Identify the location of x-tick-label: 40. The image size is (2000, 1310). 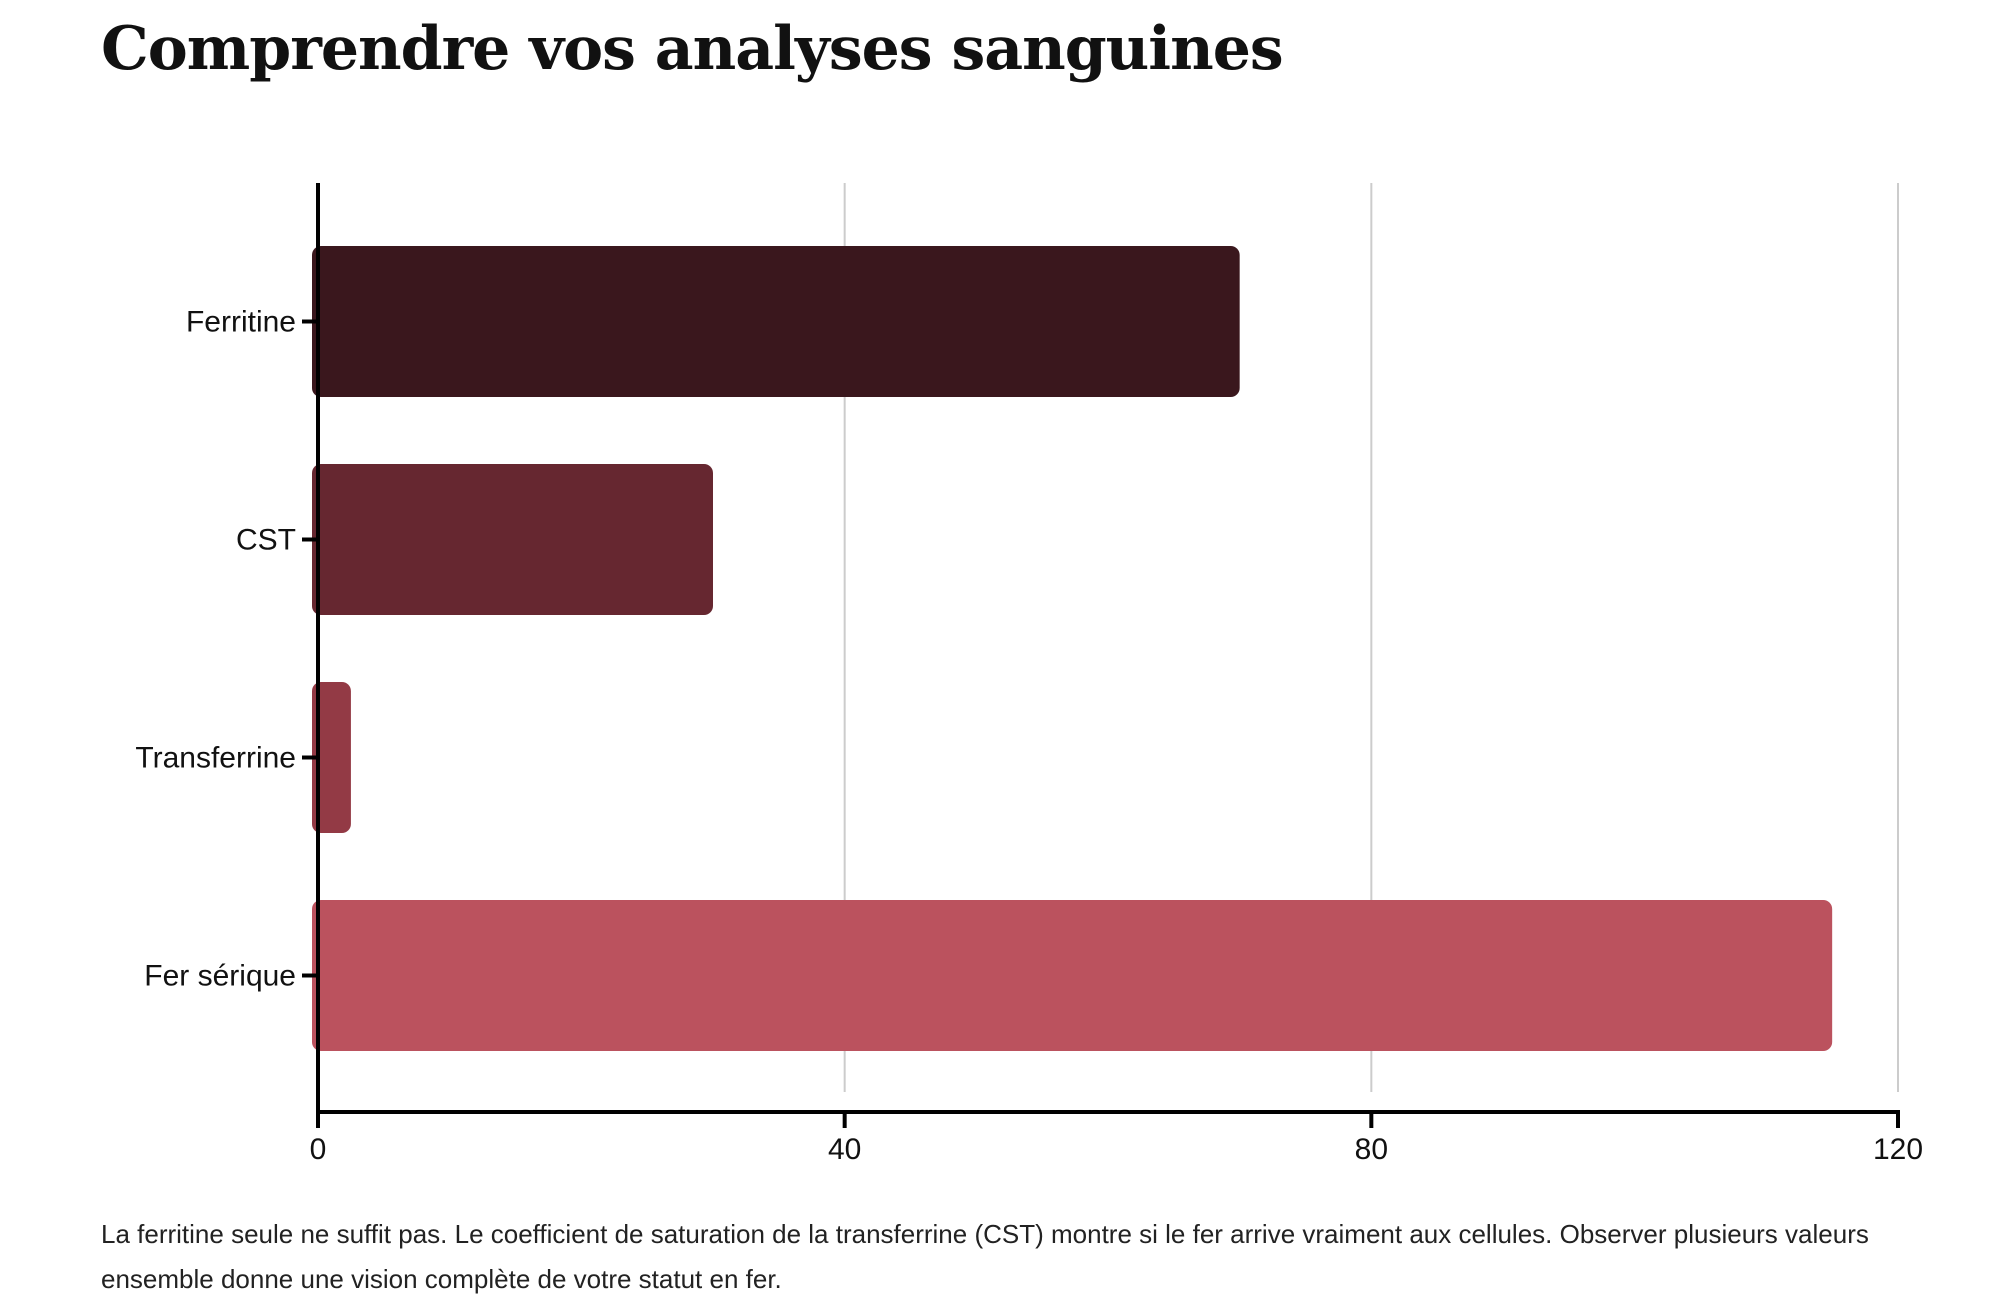
(844, 1149).